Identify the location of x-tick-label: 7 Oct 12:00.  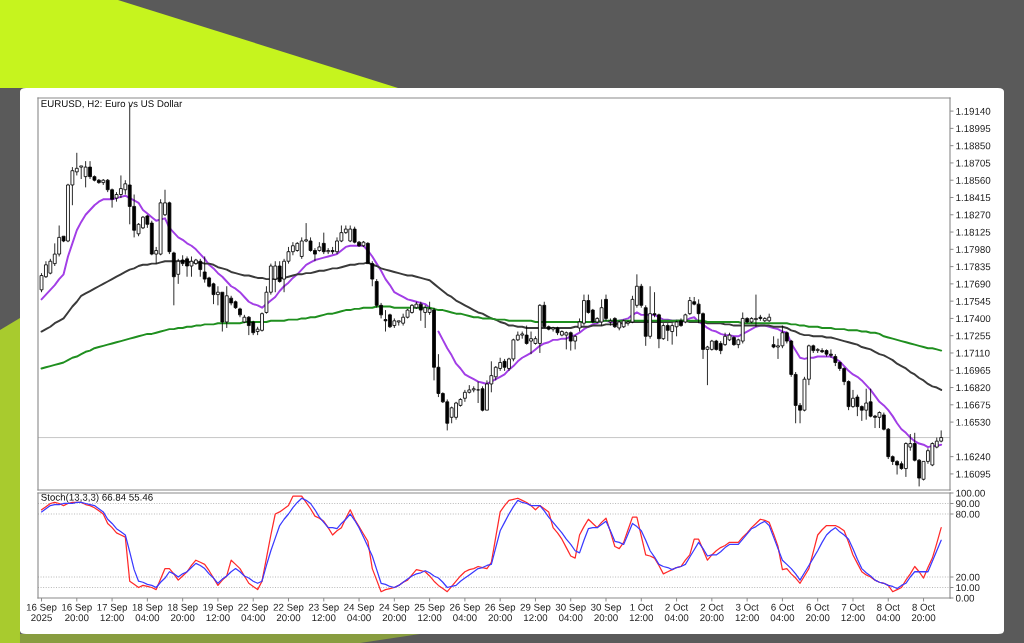
(853, 612).